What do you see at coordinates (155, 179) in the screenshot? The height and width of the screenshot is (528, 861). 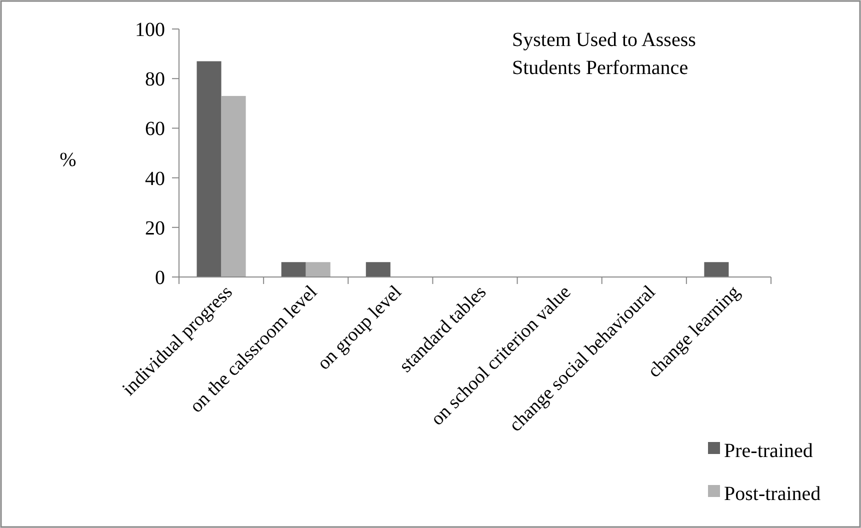 I see `y-tick-label: 40` at bounding box center [155, 179].